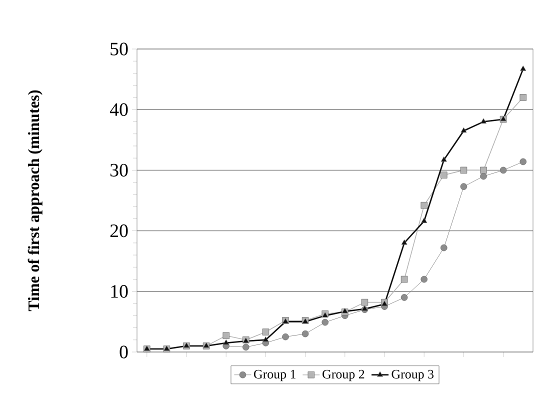 Image resolution: width=540 pixels, height=408 pixels. What do you see at coordinates (119, 49) in the screenshot?
I see `y-tick-label: 50` at bounding box center [119, 49].